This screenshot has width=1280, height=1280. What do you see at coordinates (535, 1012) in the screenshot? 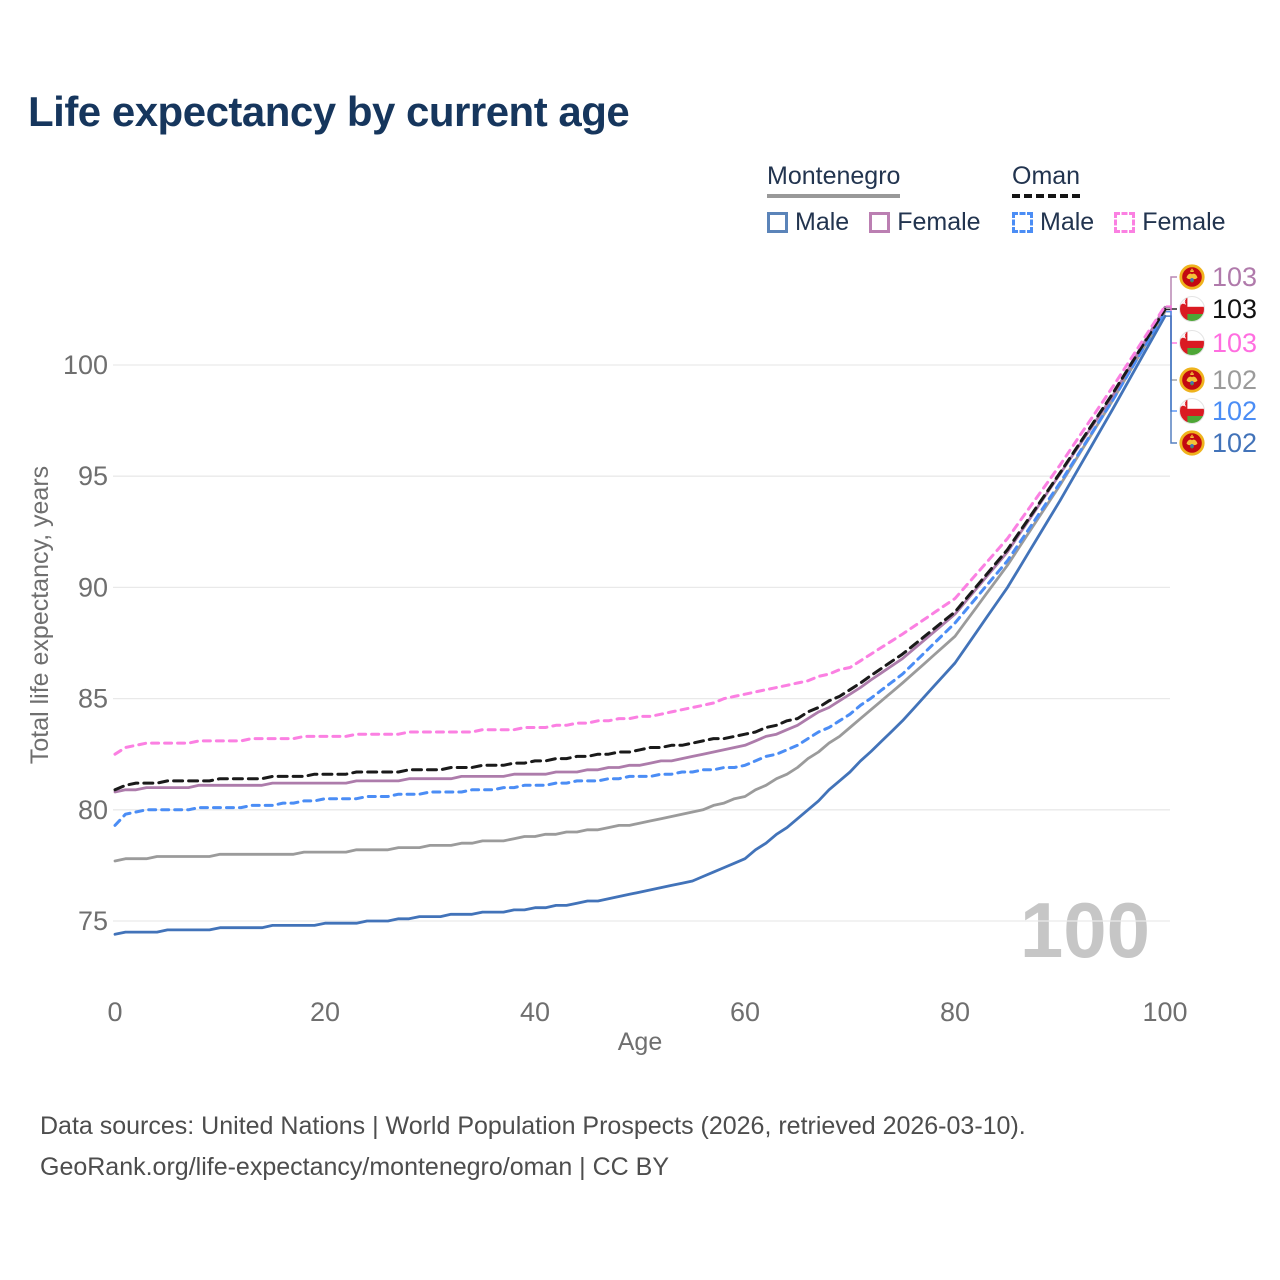
I see `x-tick-label: 40` at bounding box center [535, 1012].